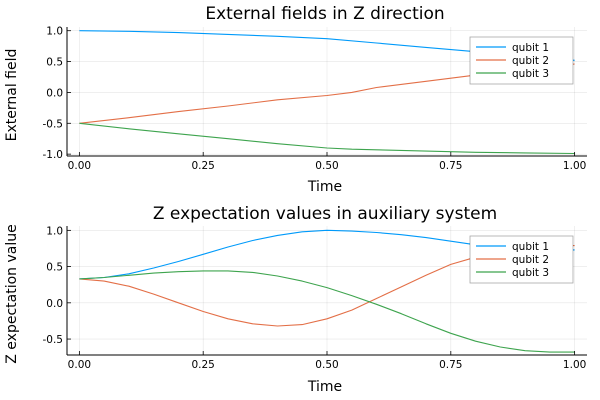  Describe the element at coordinates (324, 14) in the screenshot. I see `chart-title: External fields in Z direction` at that location.